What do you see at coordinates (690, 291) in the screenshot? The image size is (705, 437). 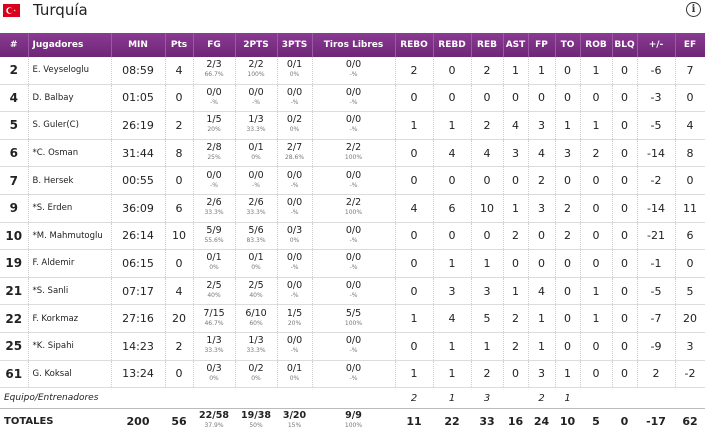 I see `player-ef: 5` at bounding box center [690, 291].